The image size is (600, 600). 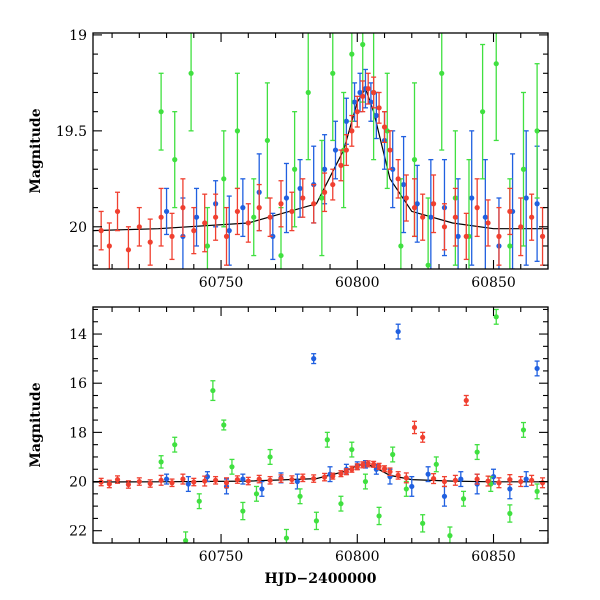 I want to click on y-tick-label: 22, so click(x=78, y=532).